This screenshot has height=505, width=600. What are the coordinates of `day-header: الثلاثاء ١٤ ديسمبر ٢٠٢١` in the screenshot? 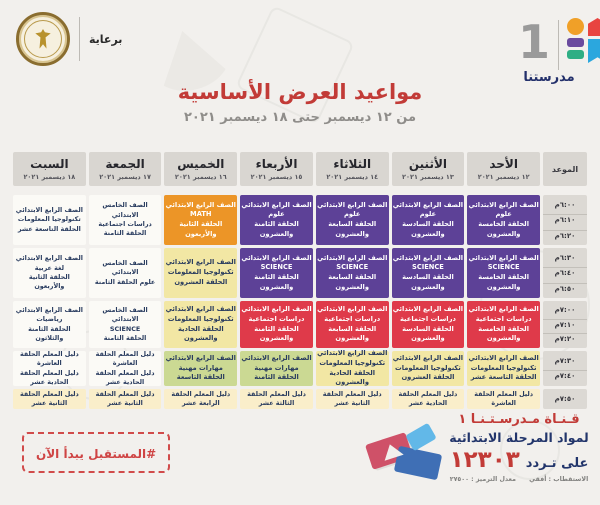 It's located at (352, 169).